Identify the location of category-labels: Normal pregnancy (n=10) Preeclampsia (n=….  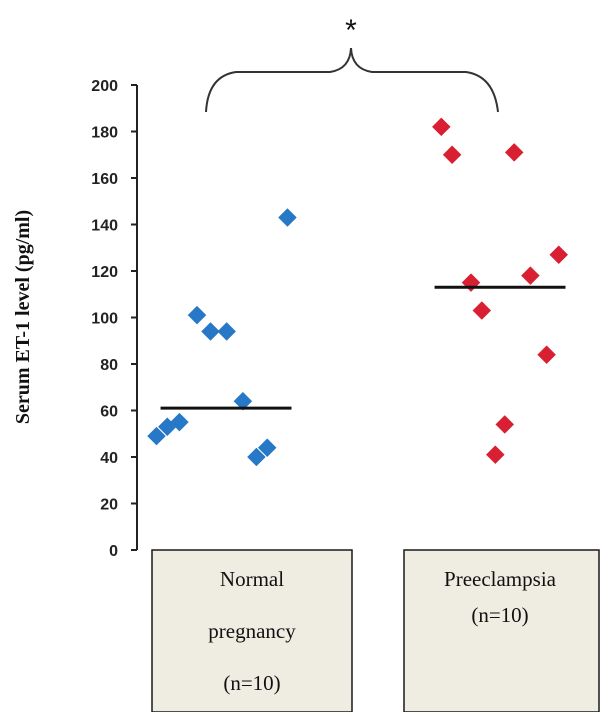
(382, 631).